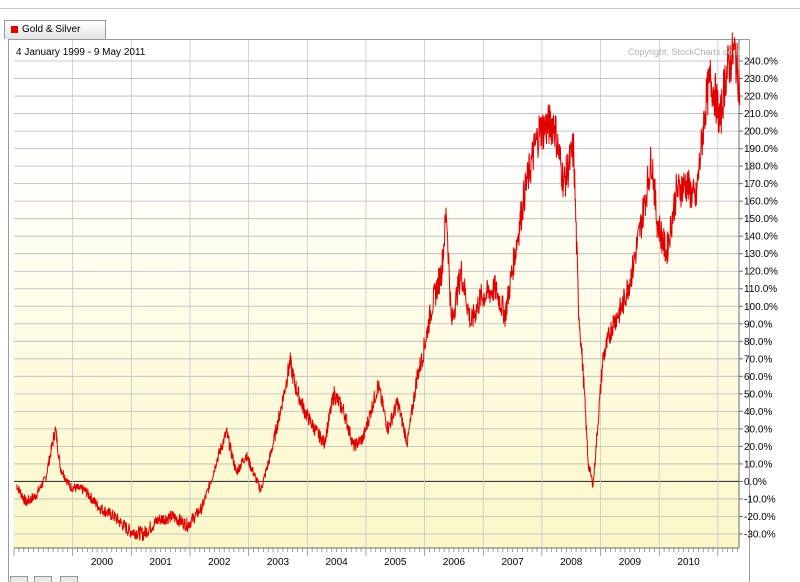  What do you see at coordinates (375, 552) in the screenshot?
I see `x-tick-marks` at bounding box center [375, 552].